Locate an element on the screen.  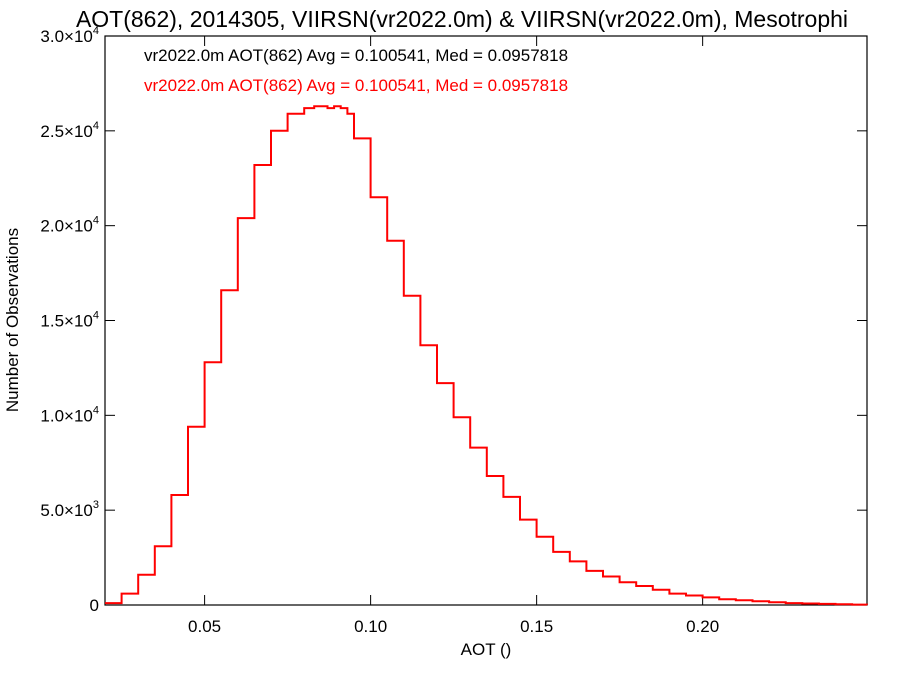
y-tick-label: 0 is located at coordinates (94, 605).